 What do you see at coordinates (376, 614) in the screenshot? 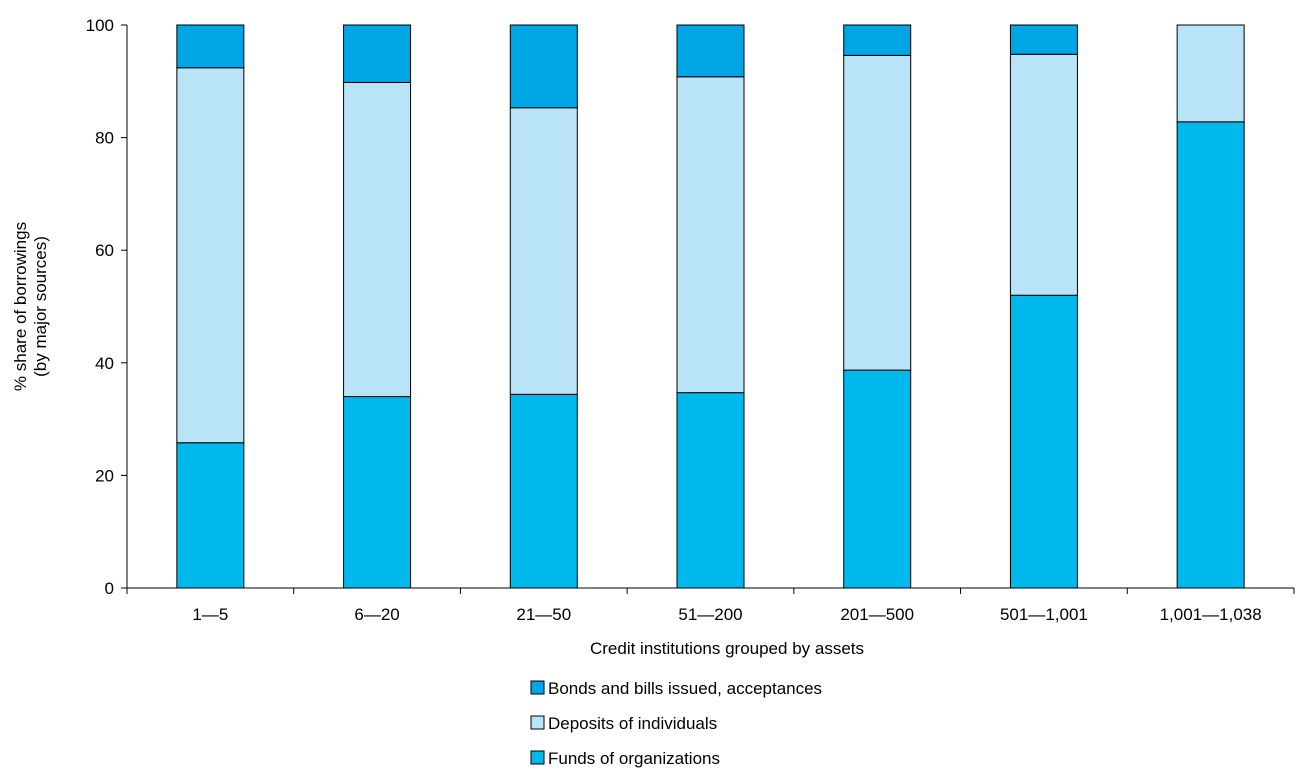
I see `x-tick-label: 6—20` at bounding box center [376, 614].